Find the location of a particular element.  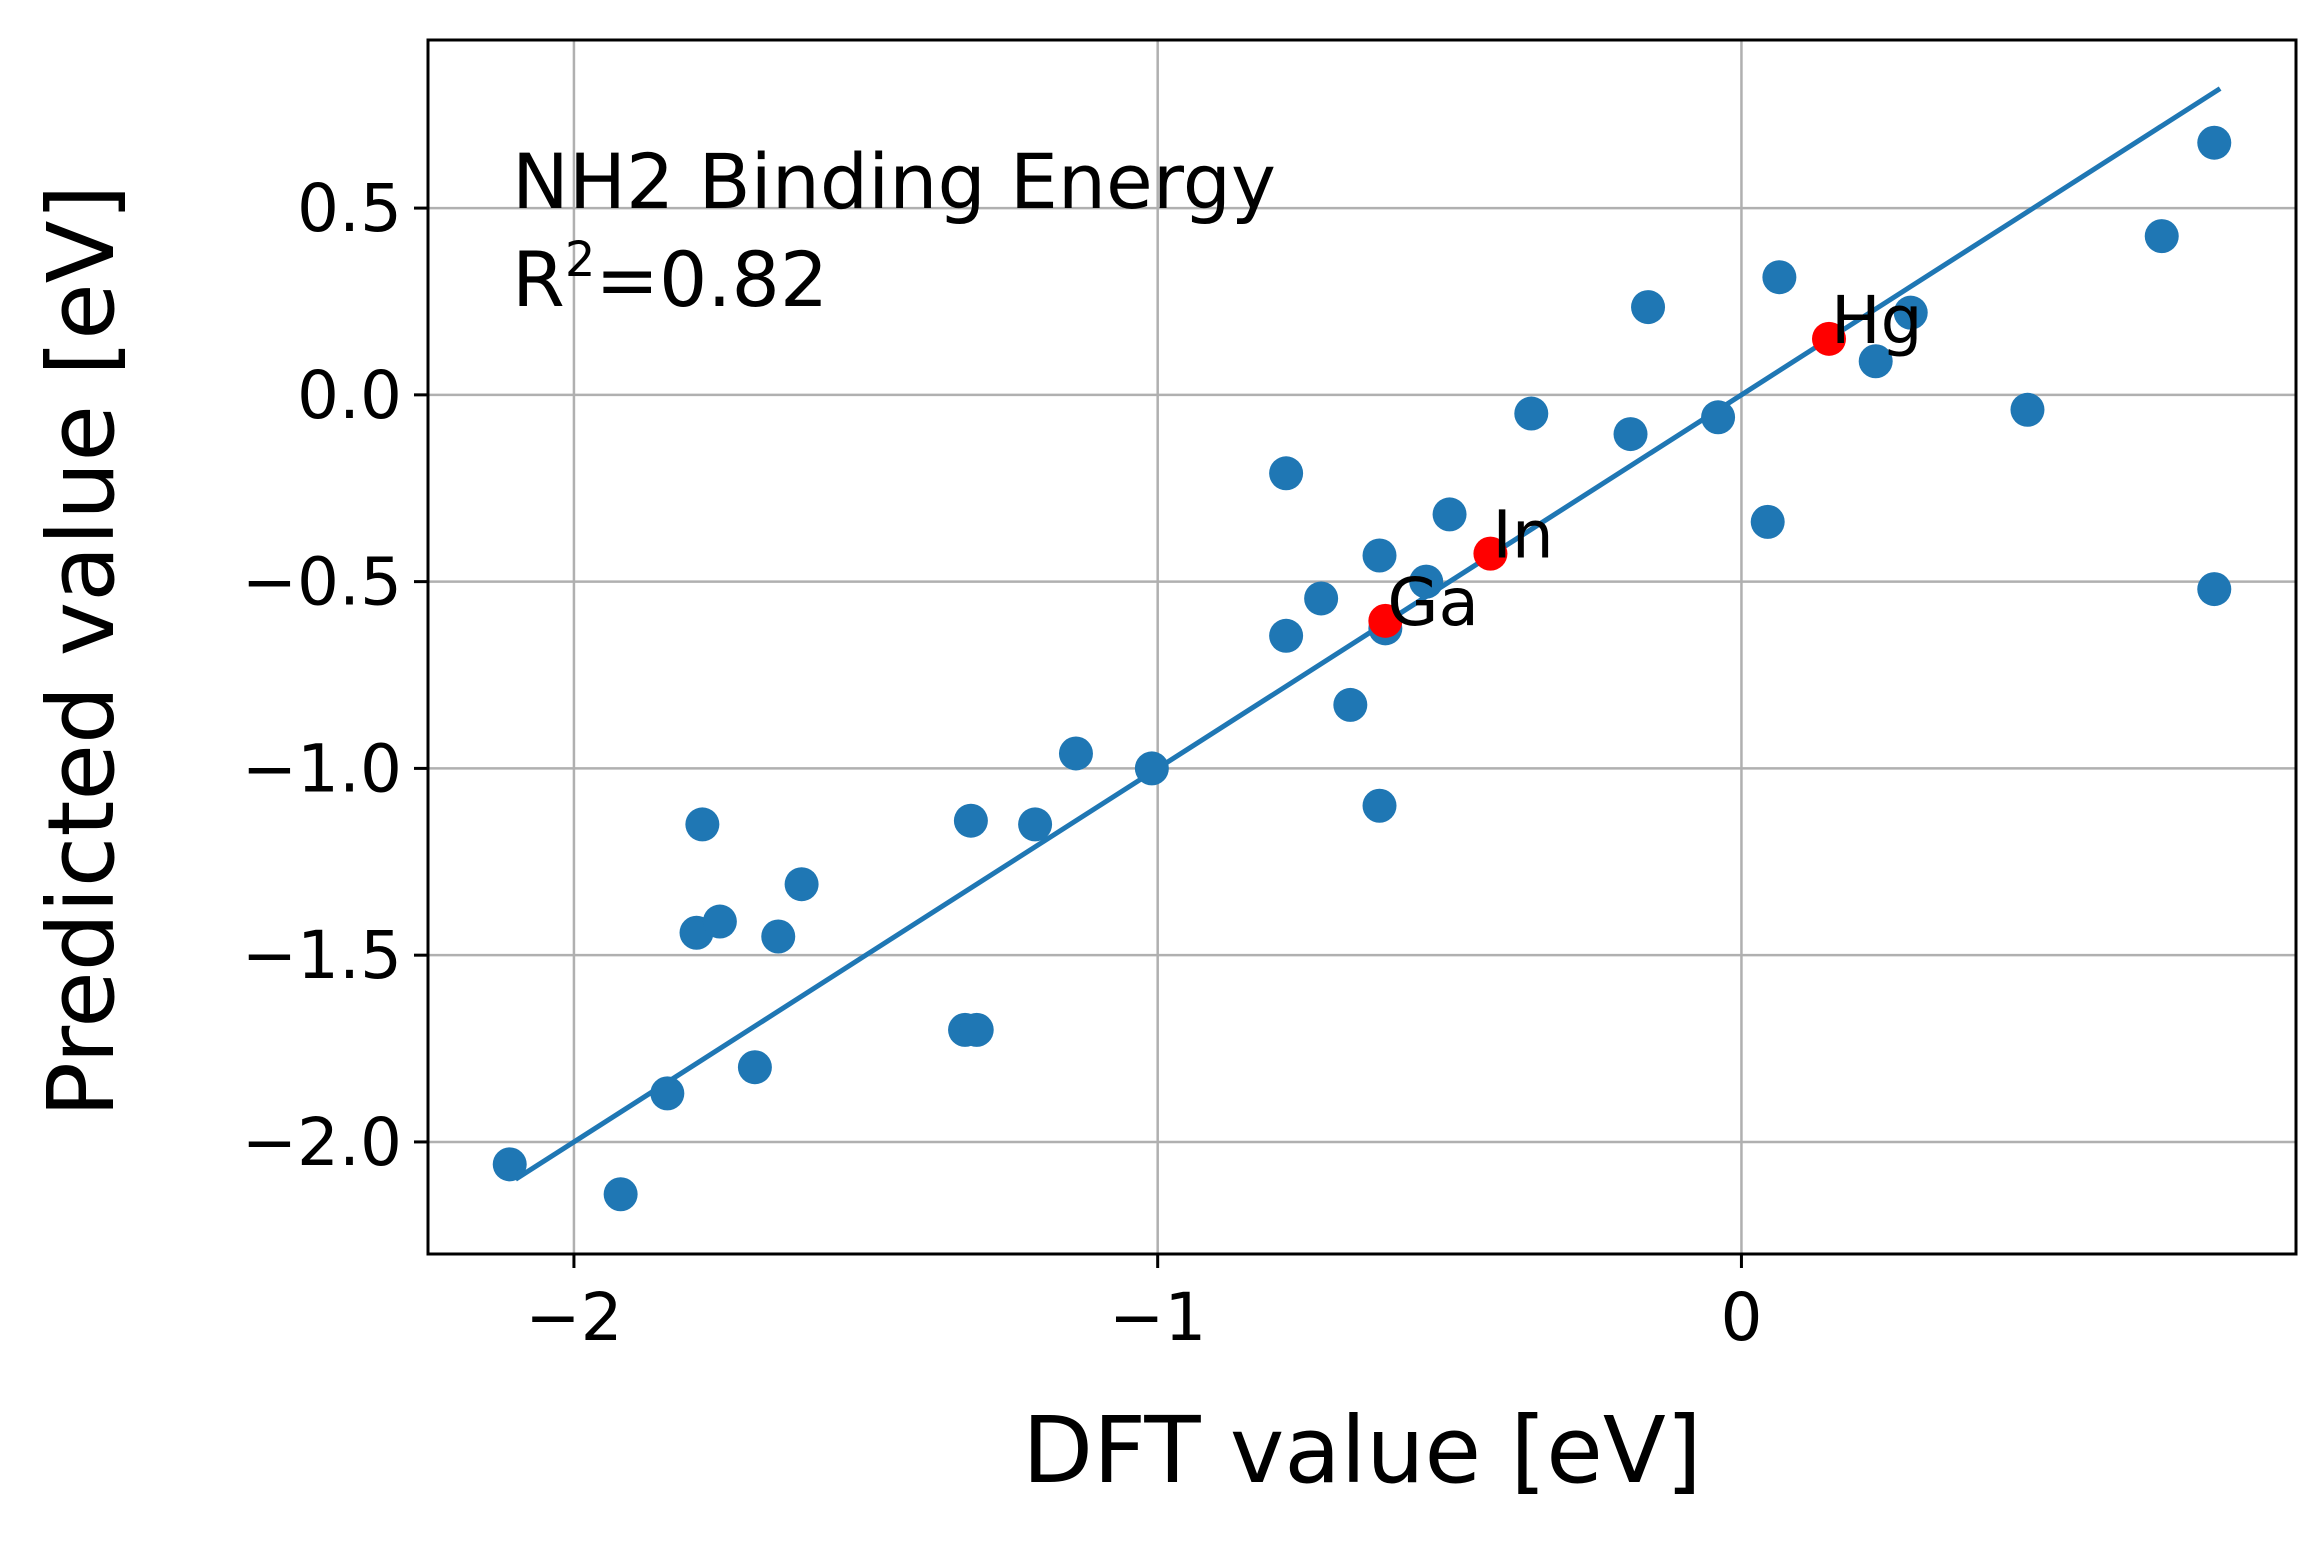

point-label-ga: Ga is located at coordinates (1433, 602).